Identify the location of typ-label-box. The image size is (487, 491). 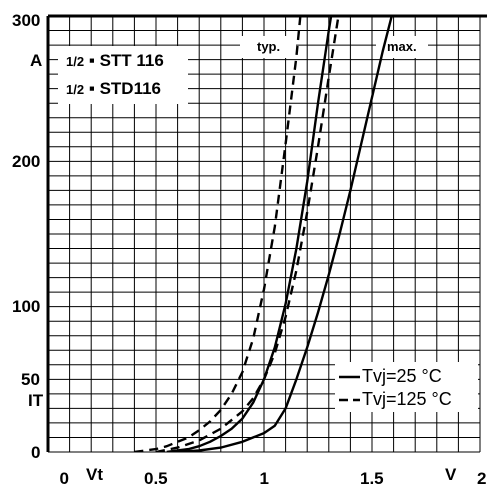
(268, 47).